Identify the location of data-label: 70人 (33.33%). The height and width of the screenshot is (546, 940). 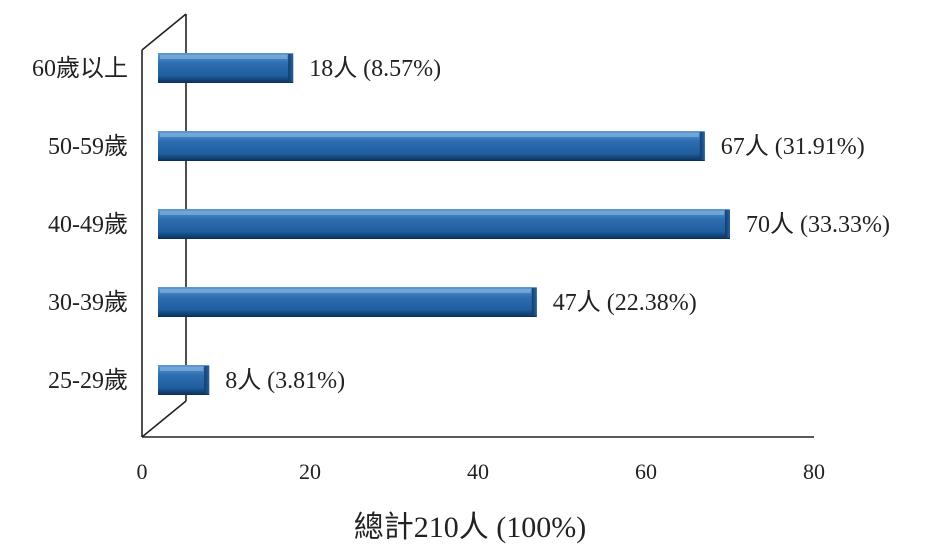
(818, 225).